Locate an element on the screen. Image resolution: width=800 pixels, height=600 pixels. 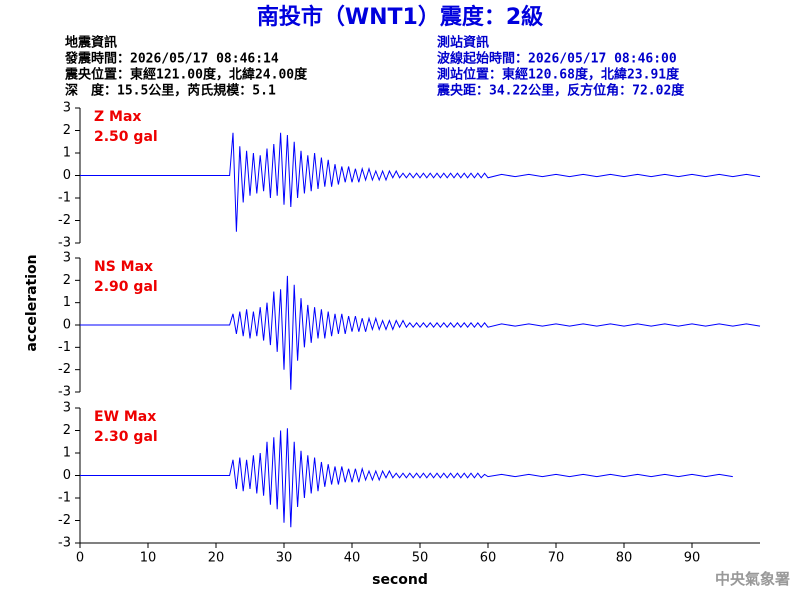
x-axis-label: second is located at coordinates (400, 580).